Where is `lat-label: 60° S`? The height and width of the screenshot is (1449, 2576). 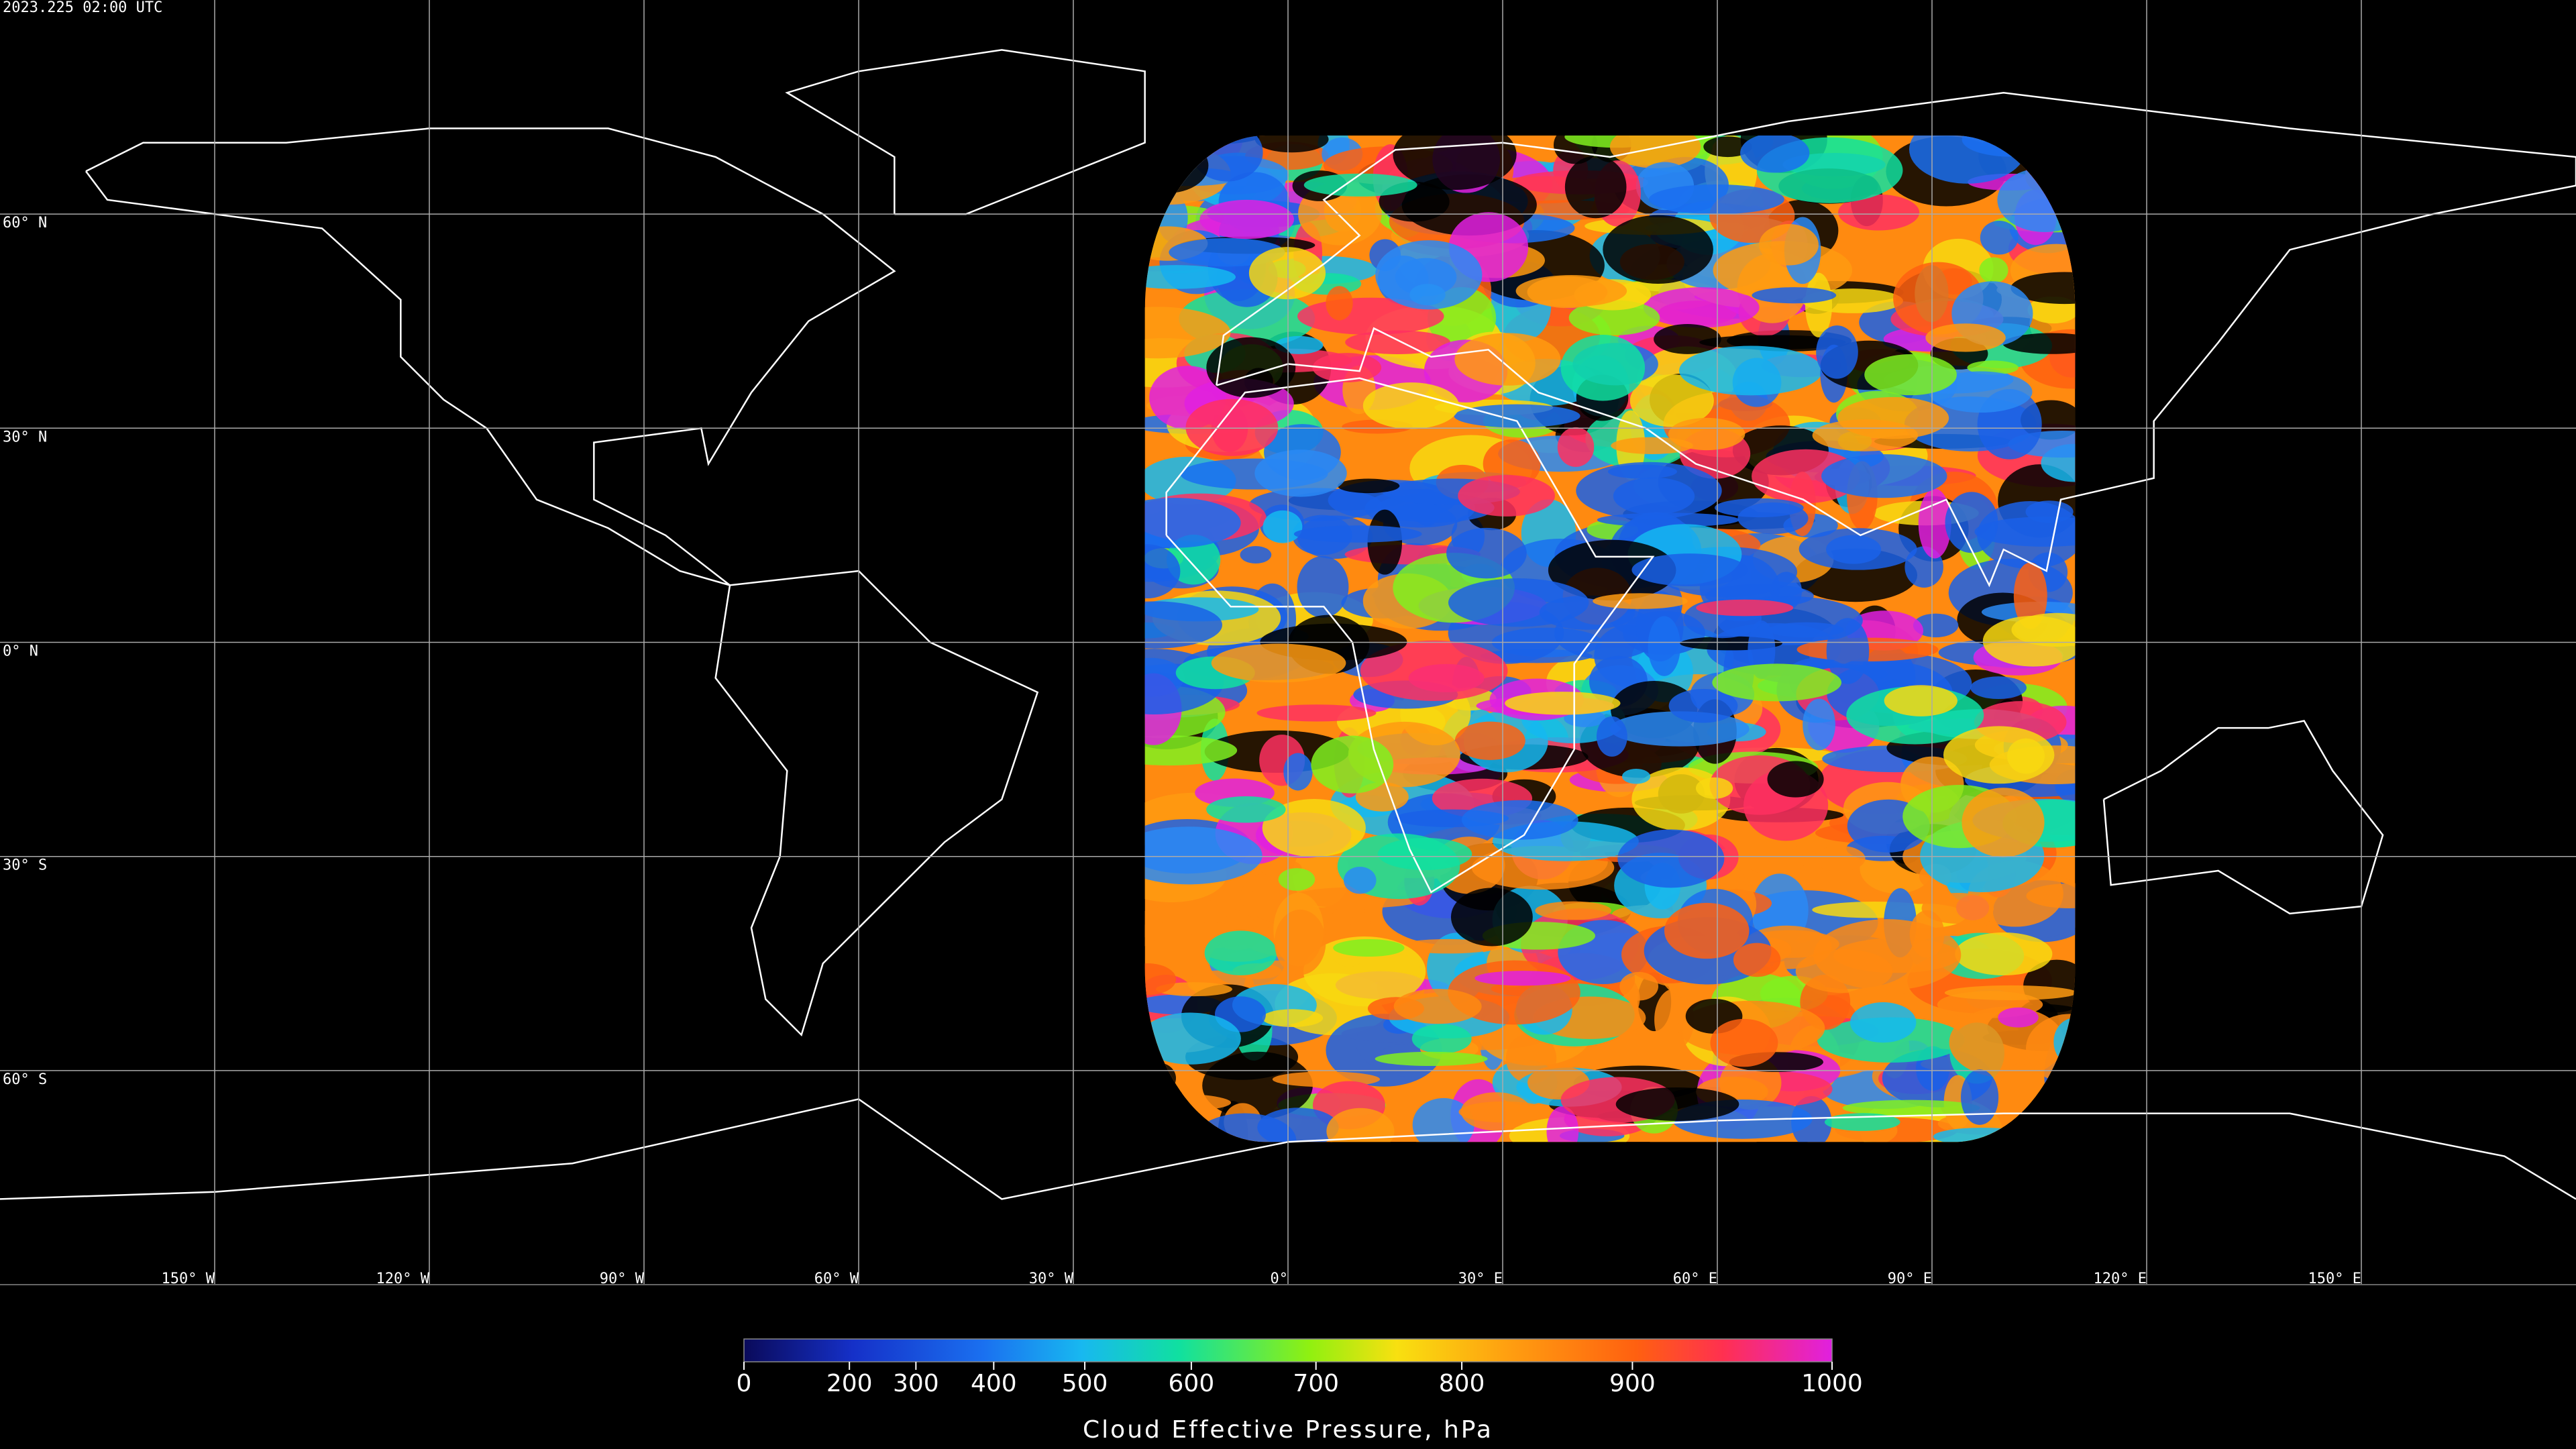
lat-label: 60° S is located at coordinates (25, 1079).